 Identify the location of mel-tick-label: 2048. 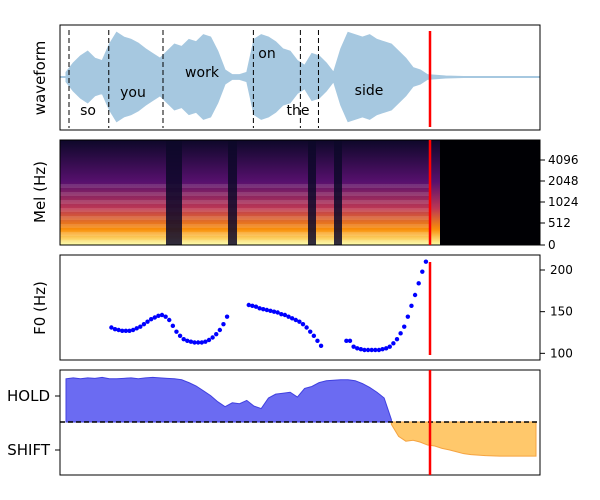
(563, 181).